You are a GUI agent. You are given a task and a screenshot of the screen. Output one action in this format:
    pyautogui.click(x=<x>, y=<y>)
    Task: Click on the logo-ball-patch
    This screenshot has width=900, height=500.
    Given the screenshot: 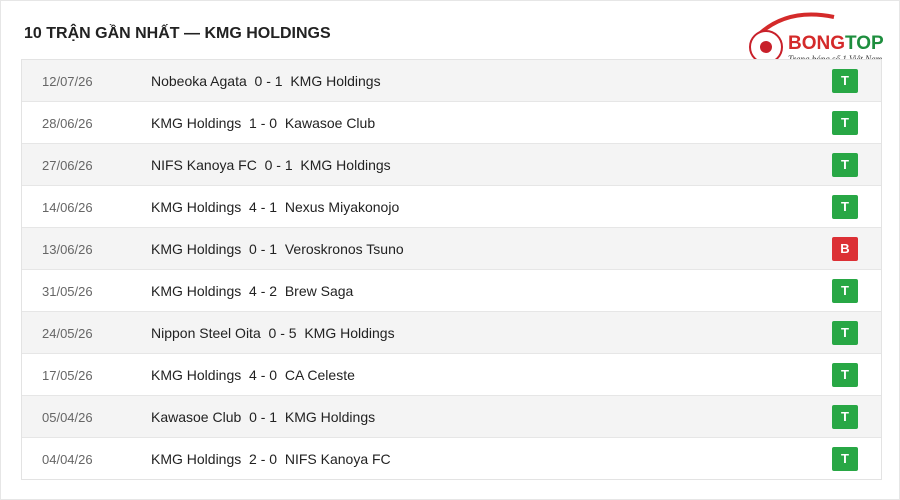 What is the action you would take?
    pyautogui.click(x=766, y=47)
    